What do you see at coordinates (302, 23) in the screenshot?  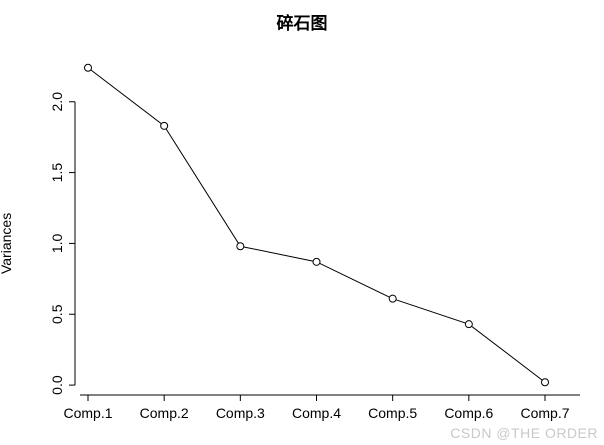 I see `chart-title: 碎石图` at bounding box center [302, 23].